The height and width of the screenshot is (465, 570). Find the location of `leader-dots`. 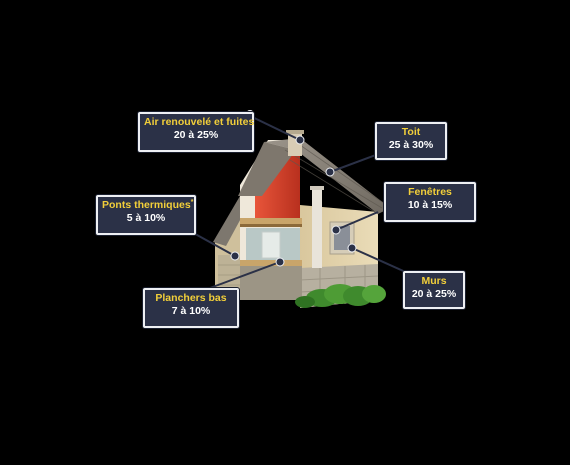

leader-dots is located at coordinates (293, 188).